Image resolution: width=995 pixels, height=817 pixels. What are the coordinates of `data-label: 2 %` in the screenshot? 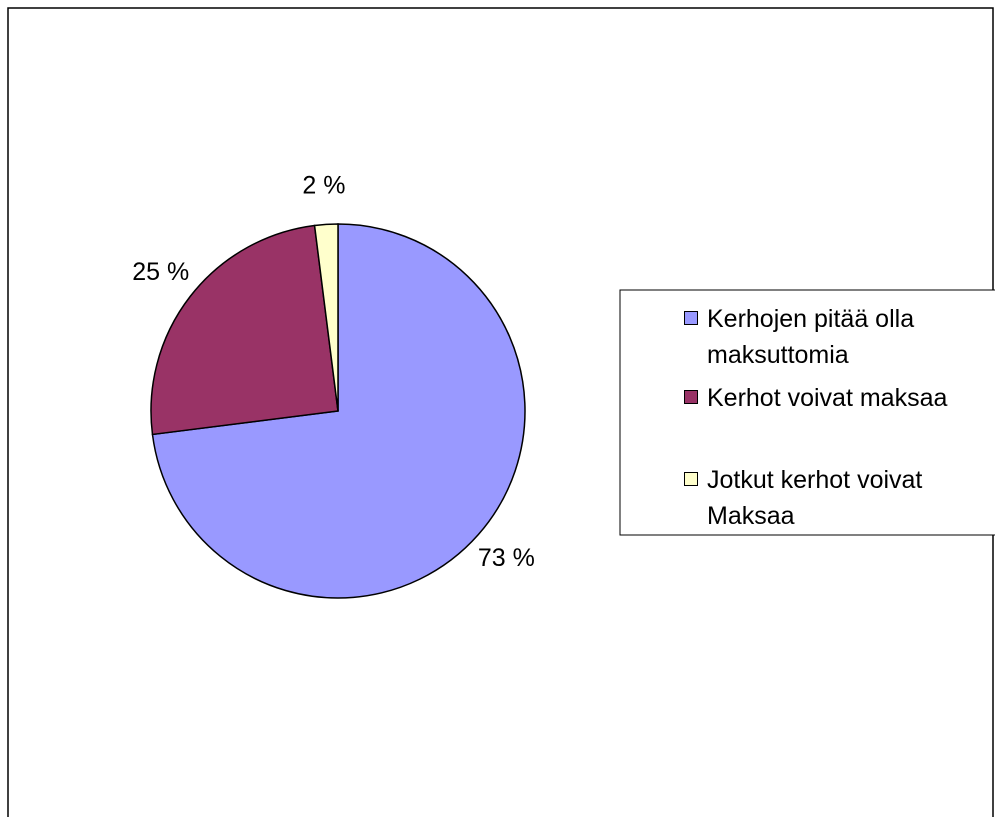 It's located at (323, 186).